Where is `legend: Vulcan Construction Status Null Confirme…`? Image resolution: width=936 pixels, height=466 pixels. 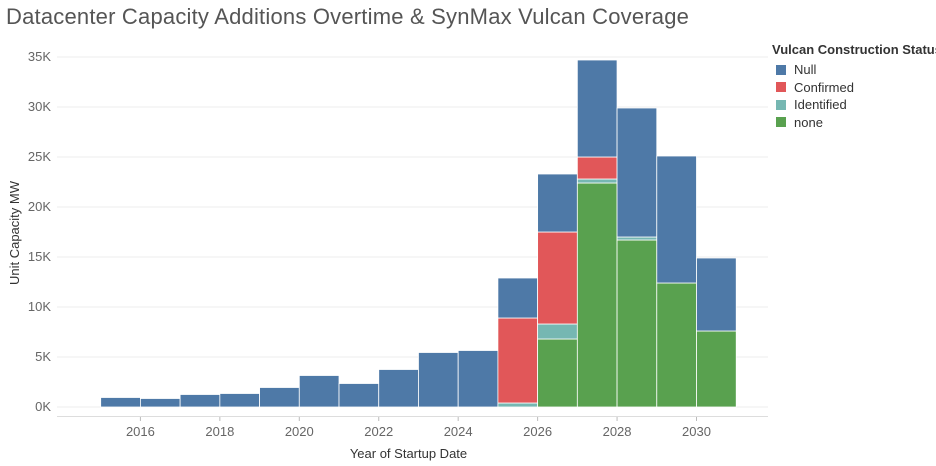 legend: Vulcan Construction Status Null Confirme… is located at coordinates (854, 86).